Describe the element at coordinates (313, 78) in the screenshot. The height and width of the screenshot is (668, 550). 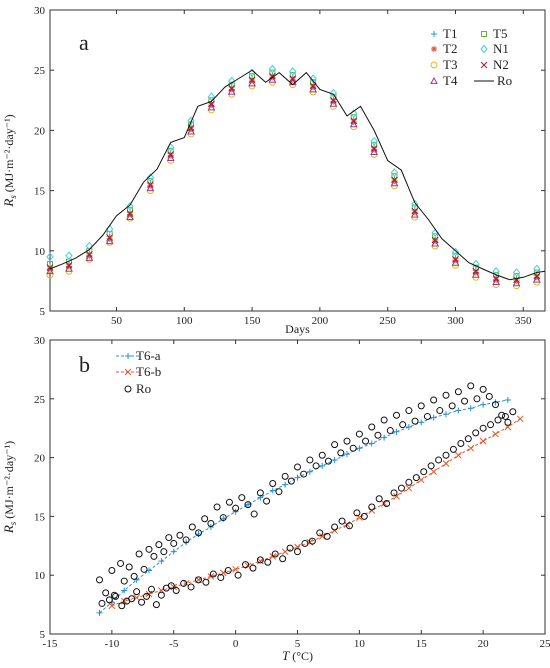
I see `data-point-N1` at that location.